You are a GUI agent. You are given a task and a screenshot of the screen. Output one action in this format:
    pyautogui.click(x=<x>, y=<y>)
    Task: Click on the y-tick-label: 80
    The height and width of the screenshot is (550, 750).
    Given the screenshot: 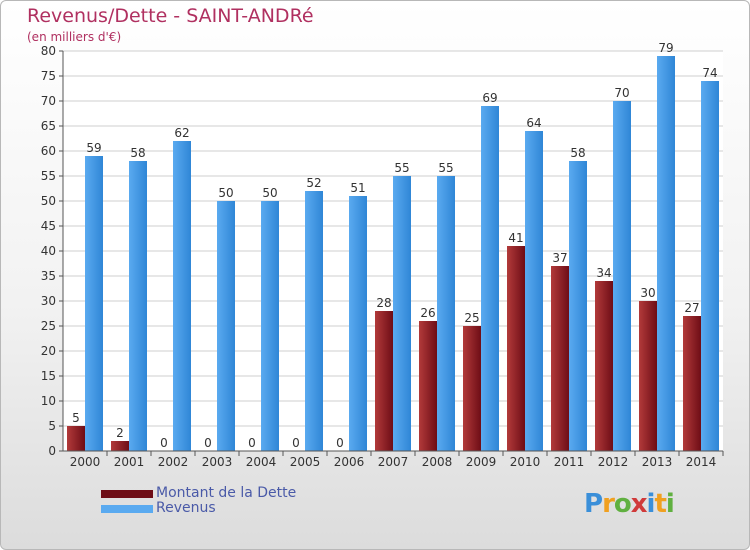 What is the action you would take?
    pyautogui.click(x=48, y=51)
    